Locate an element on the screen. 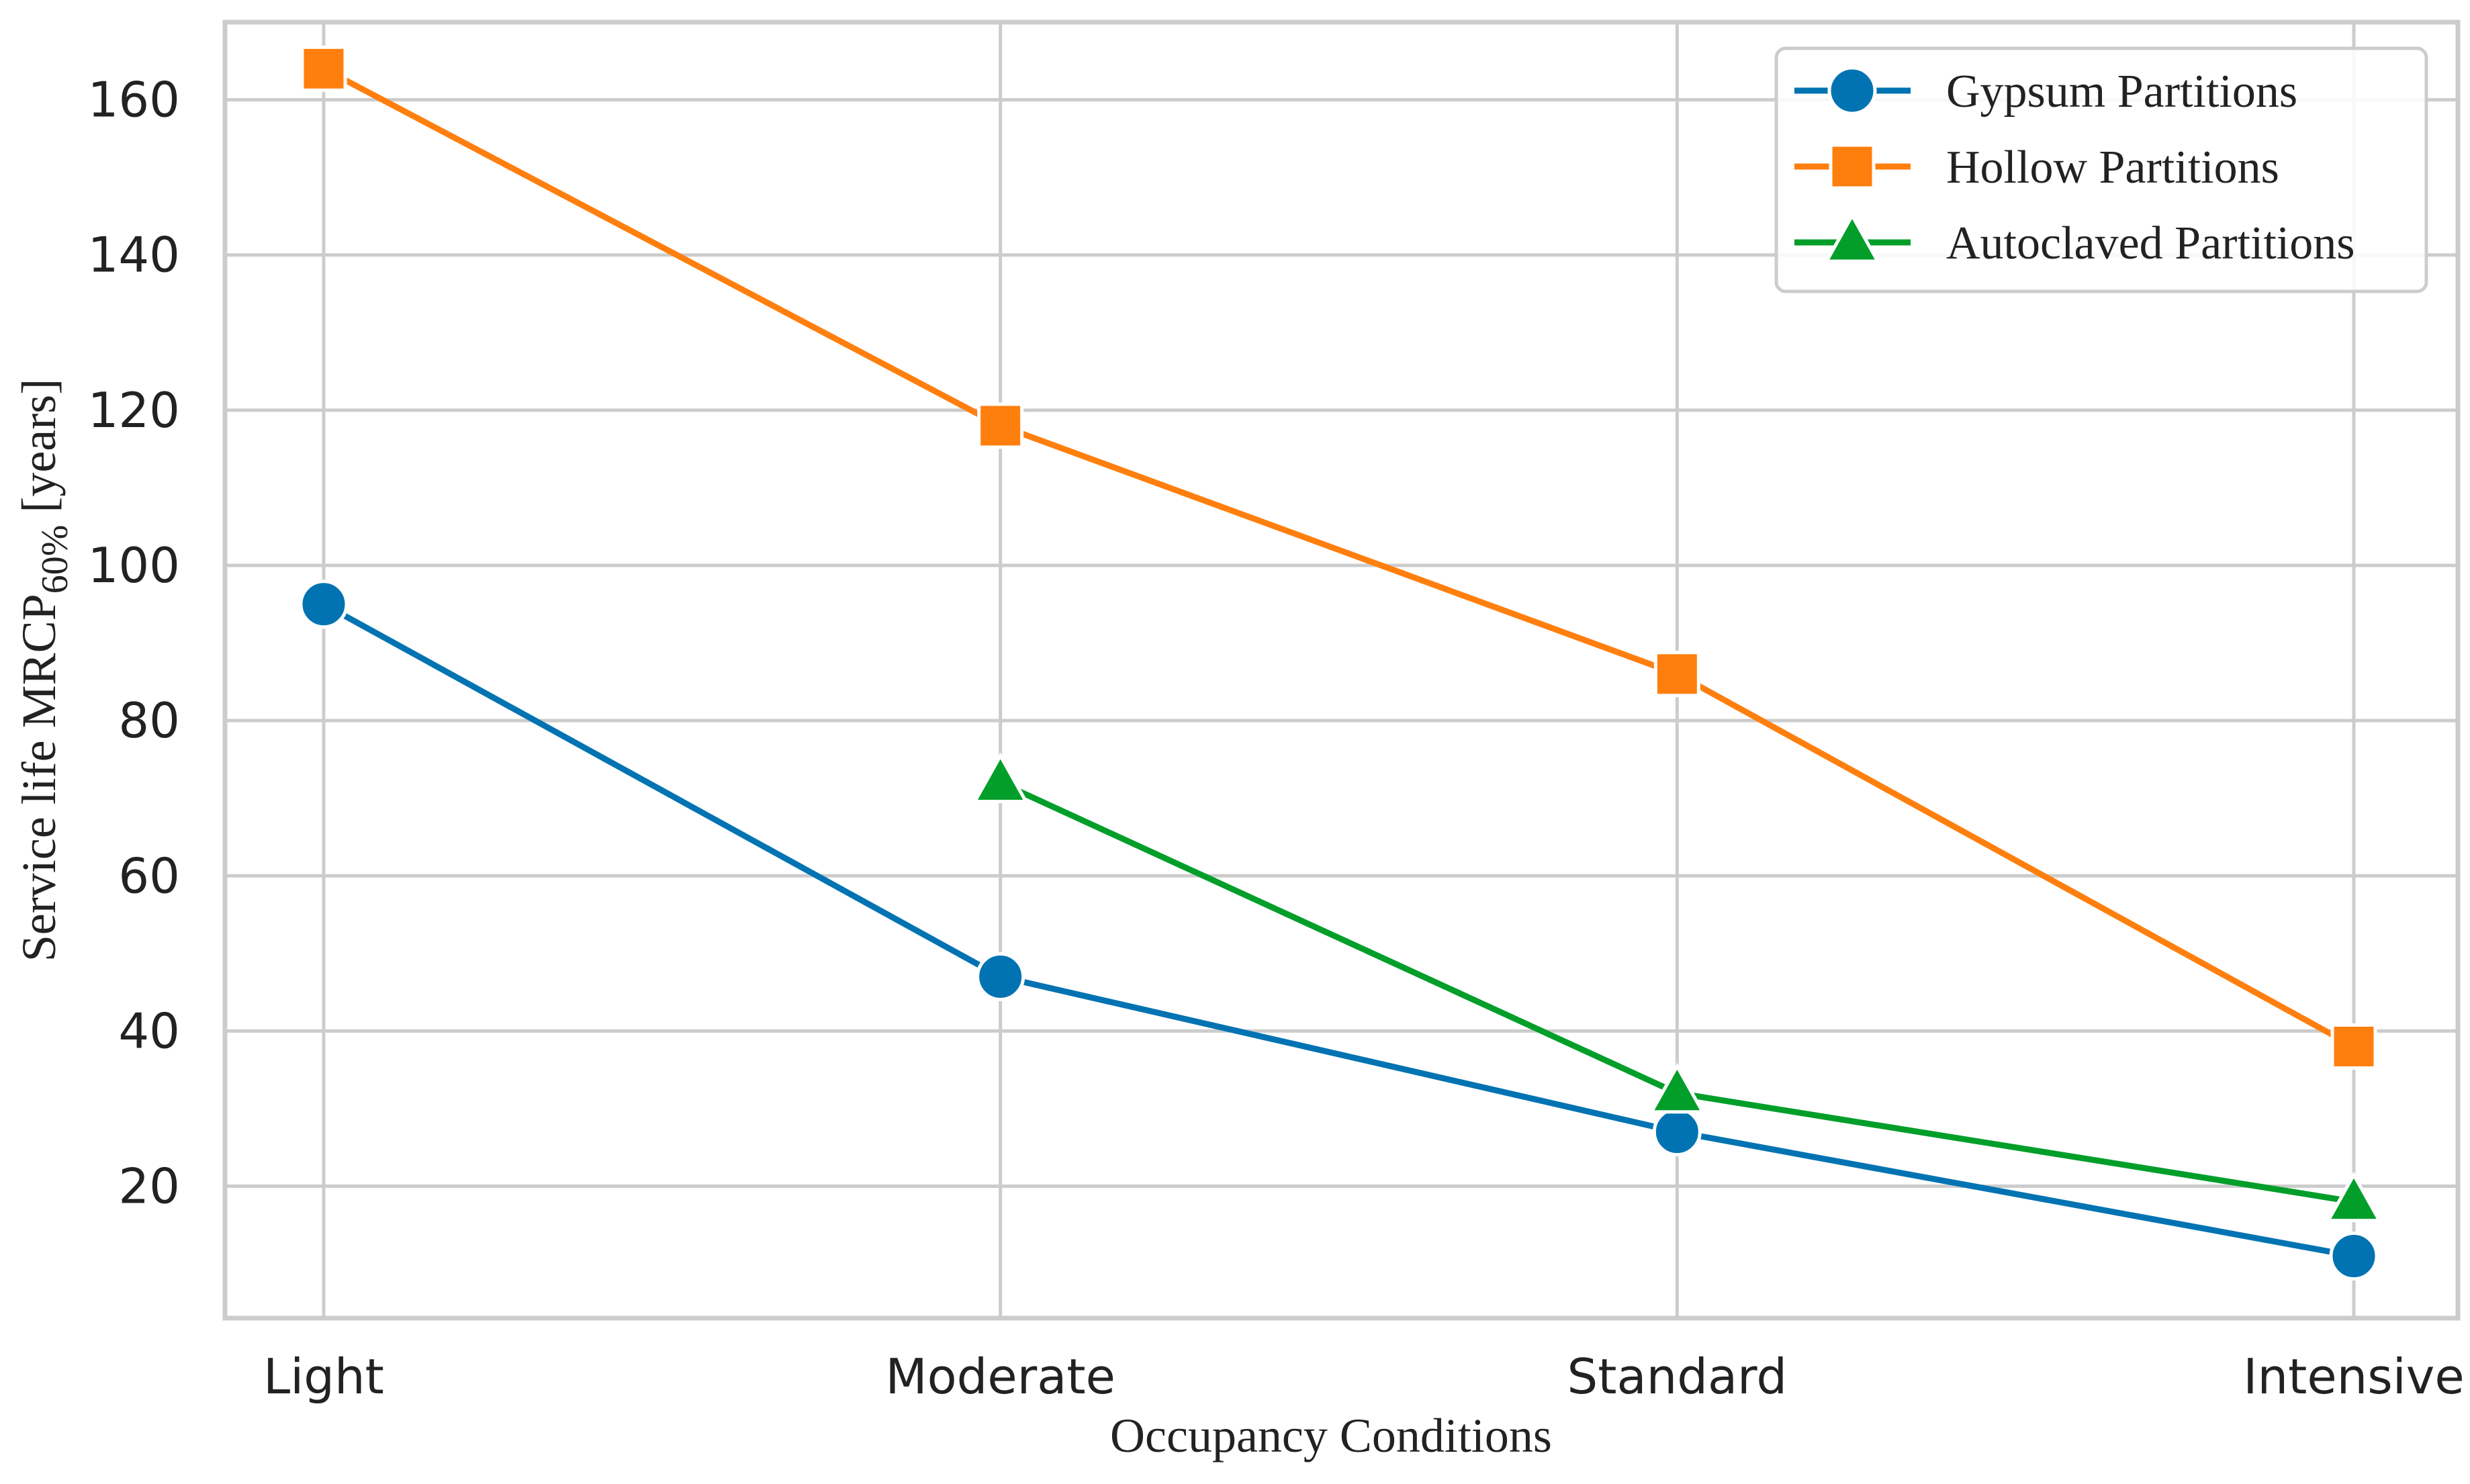 Image resolution: width=2470 pixels, height=1484 pixels. gypsum-partitions-point-moderate is located at coordinates (1000, 976).